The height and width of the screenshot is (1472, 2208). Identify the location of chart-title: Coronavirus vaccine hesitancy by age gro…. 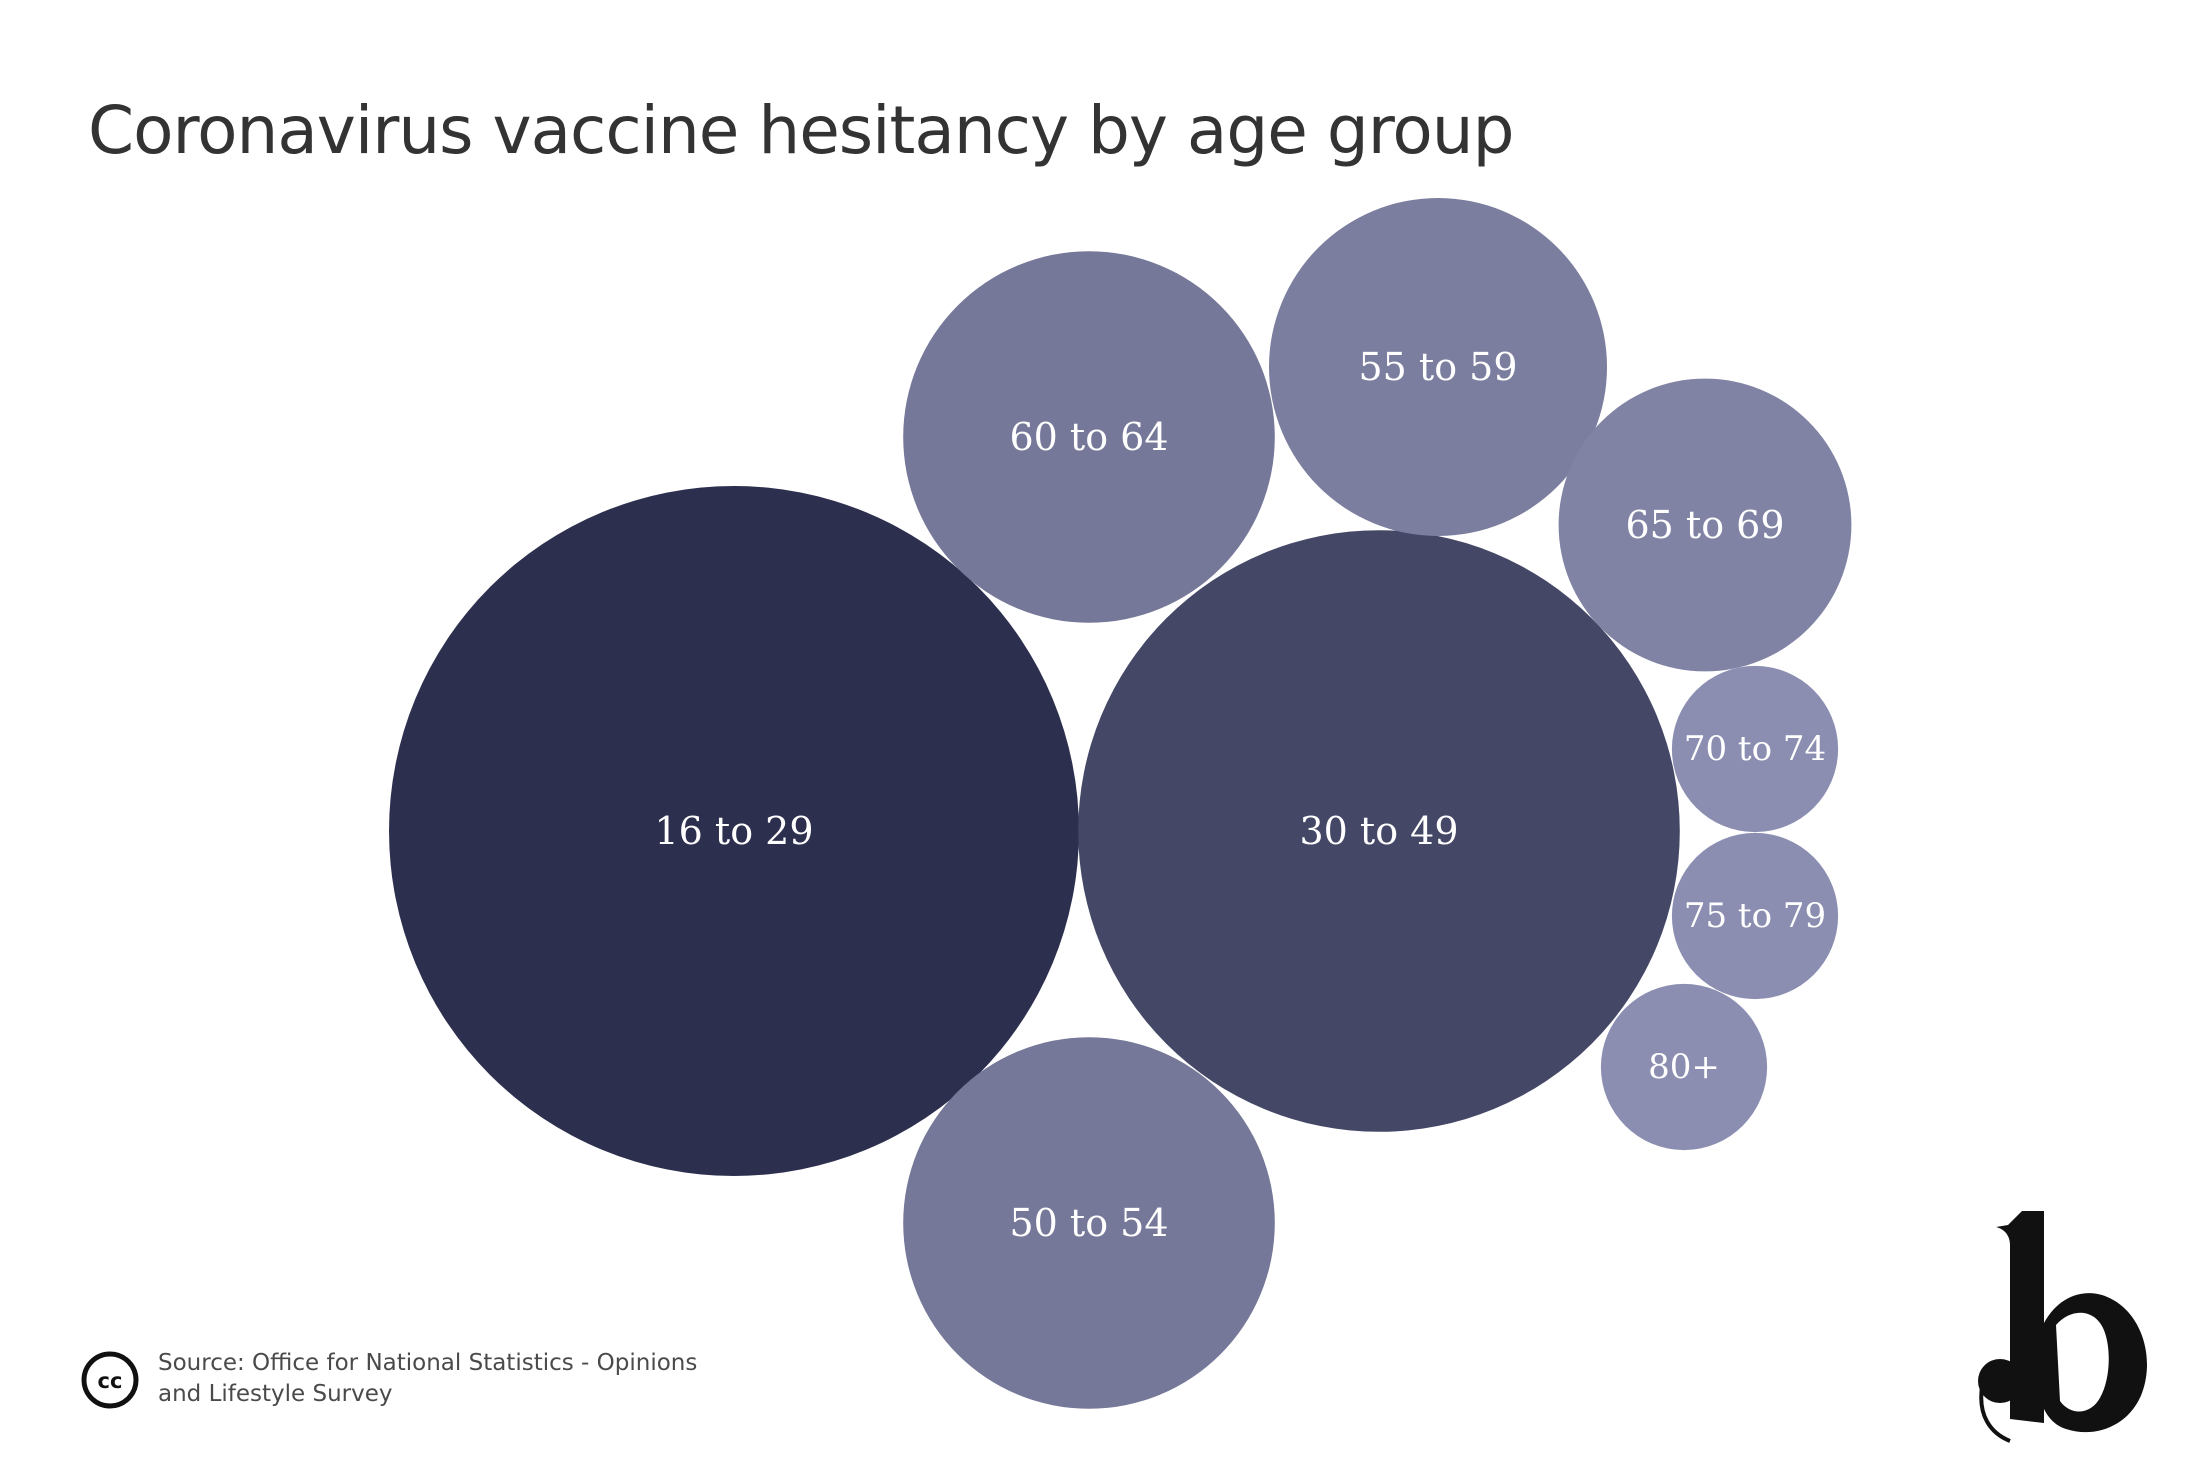
(801, 130).